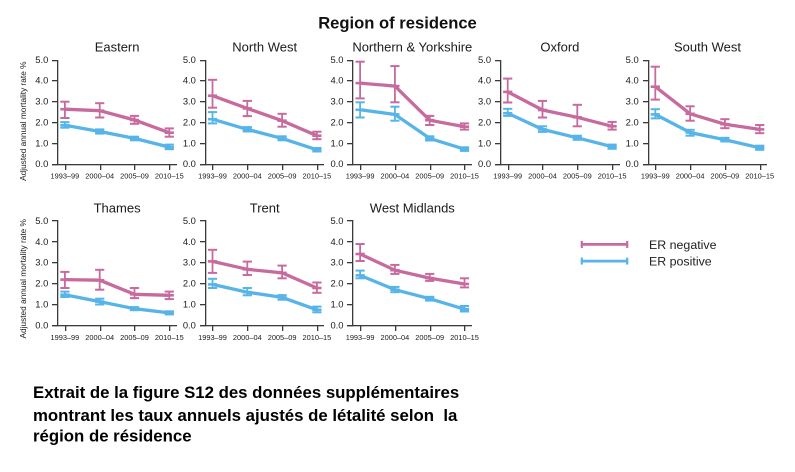 The height and width of the screenshot is (472, 795). What do you see at coordinates (413, 207) in the screenshot?
I see `svg-text: West Midlands` at bounding box center [413, 207].